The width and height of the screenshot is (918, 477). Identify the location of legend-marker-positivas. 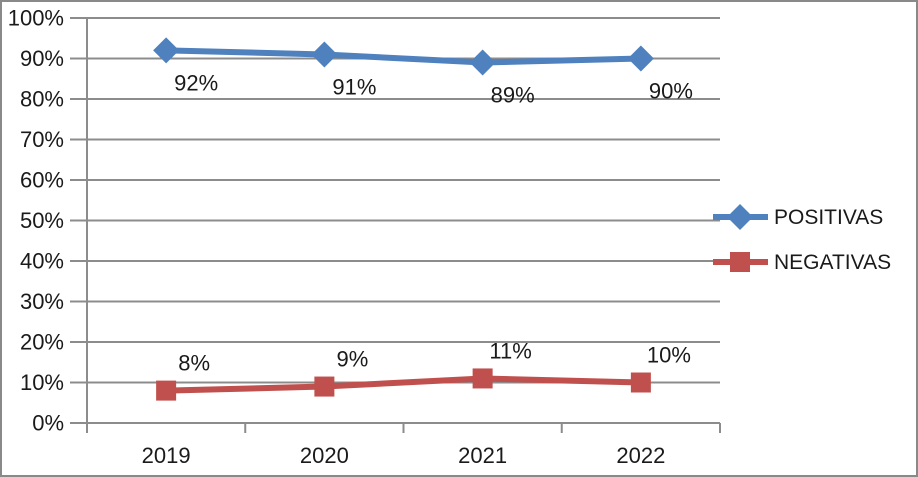
(740, 217).